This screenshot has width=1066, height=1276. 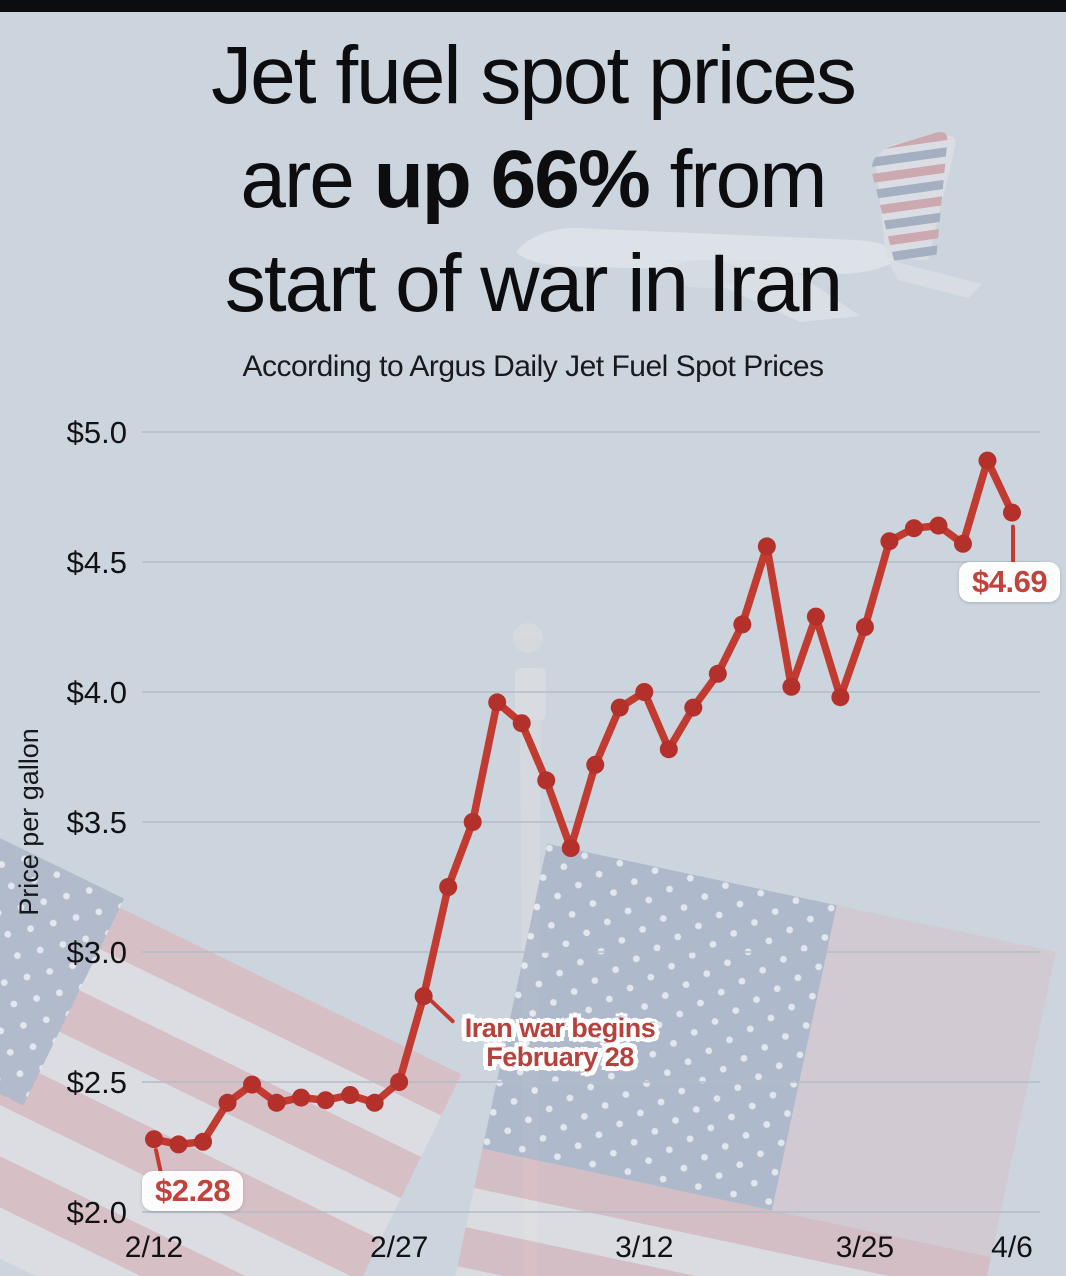 I want to click on end-price-label: $4.69, so click(x=1010, y=582).